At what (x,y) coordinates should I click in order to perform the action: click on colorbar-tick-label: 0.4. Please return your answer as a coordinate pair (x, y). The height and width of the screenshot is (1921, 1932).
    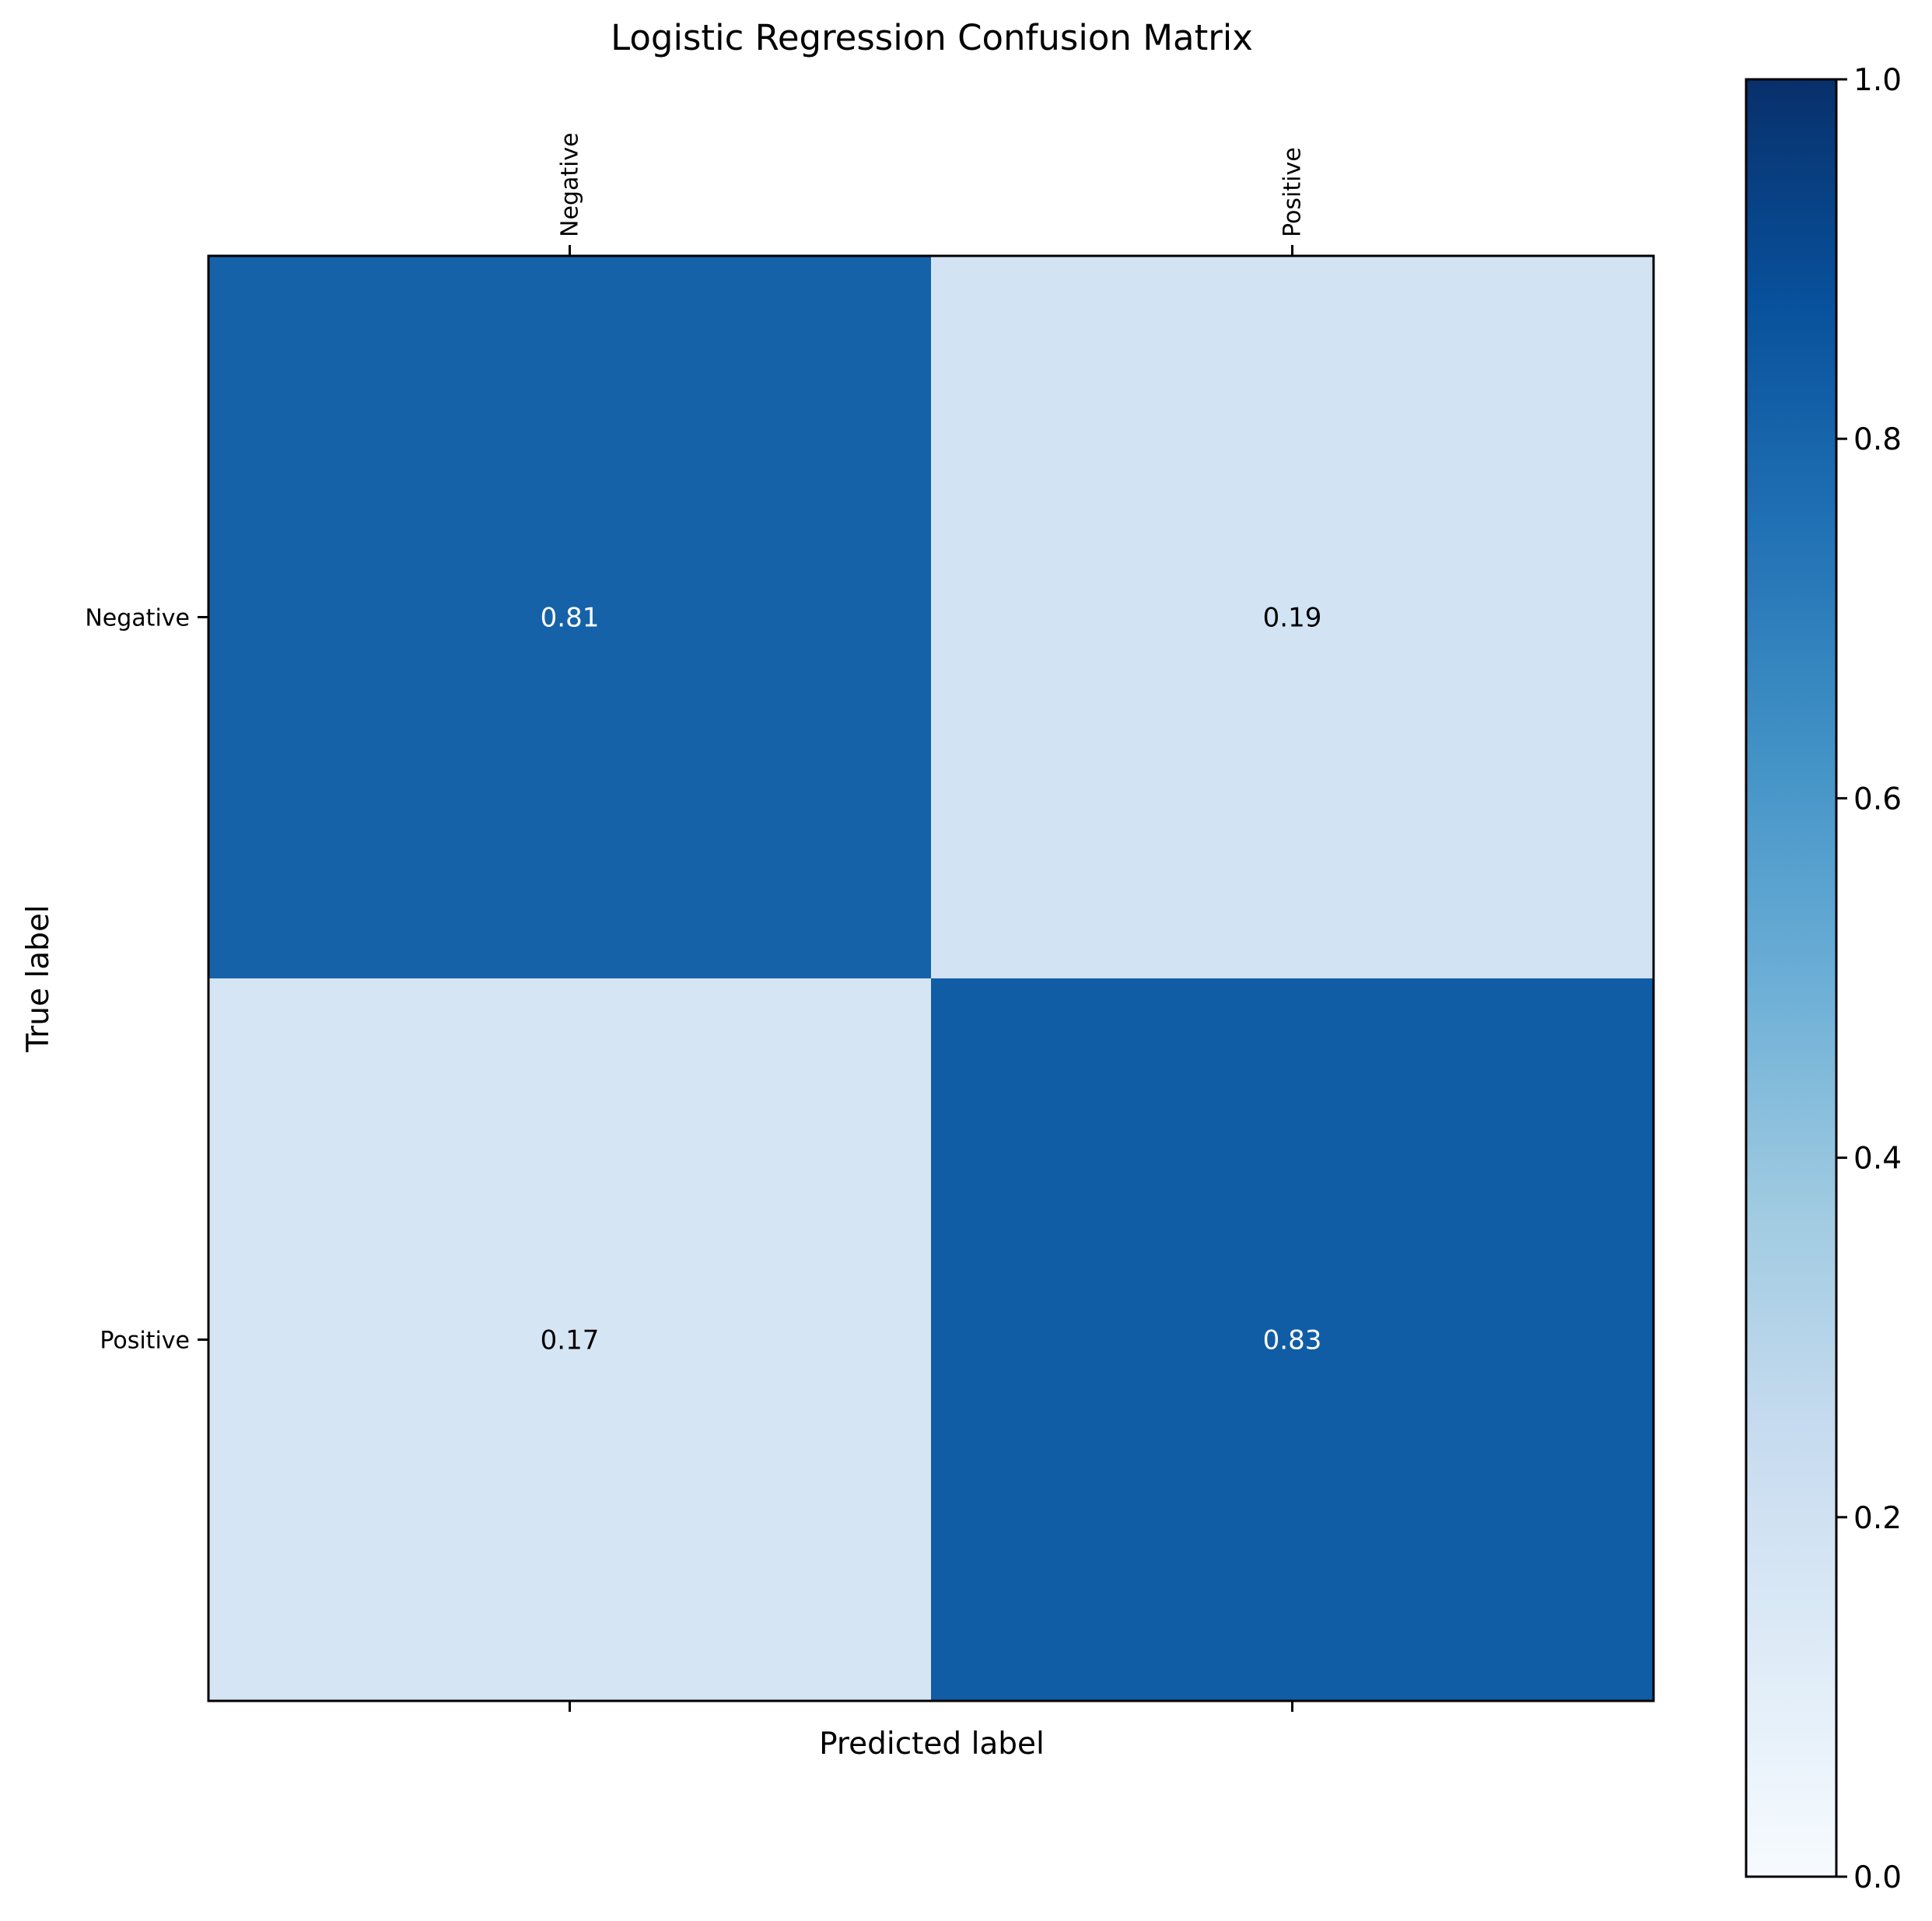
    Looking at the image, I should click on (1878, 1160).